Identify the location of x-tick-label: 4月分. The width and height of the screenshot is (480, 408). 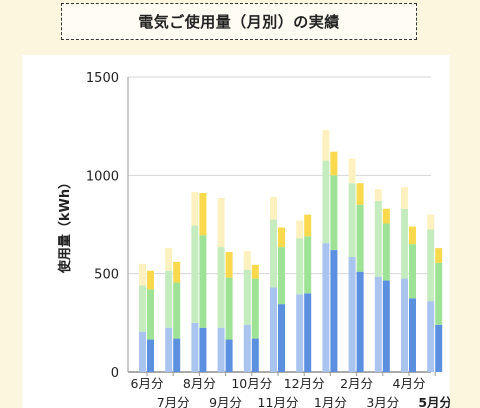
(409, 383).